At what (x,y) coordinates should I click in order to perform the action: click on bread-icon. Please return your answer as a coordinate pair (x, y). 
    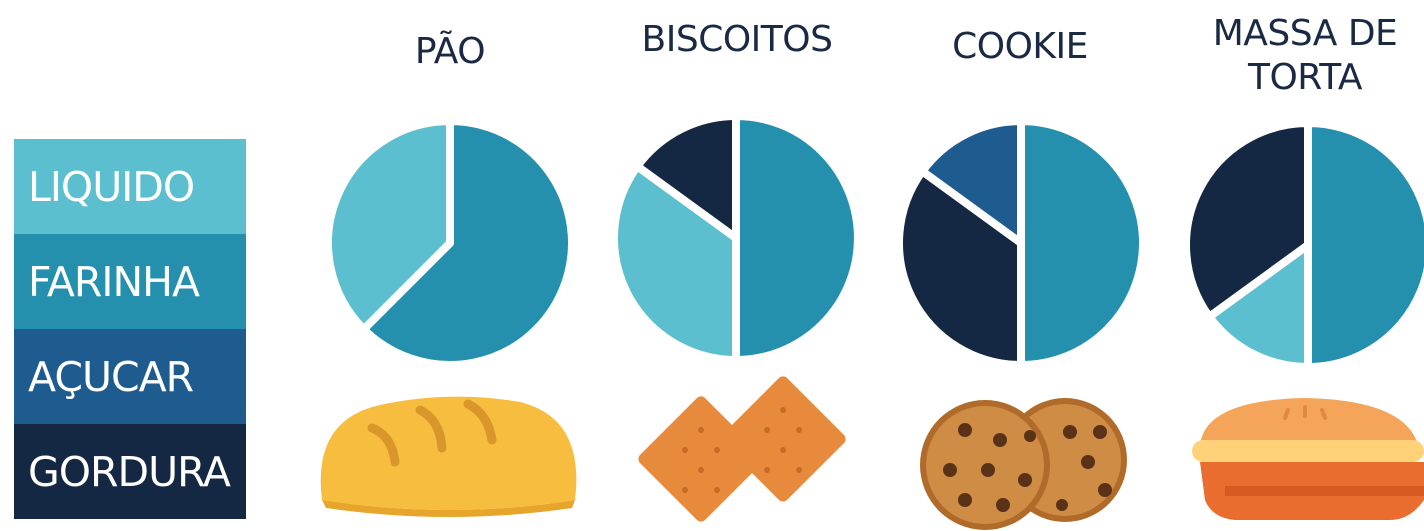
    Looking at the image, I should click on (448, 456).